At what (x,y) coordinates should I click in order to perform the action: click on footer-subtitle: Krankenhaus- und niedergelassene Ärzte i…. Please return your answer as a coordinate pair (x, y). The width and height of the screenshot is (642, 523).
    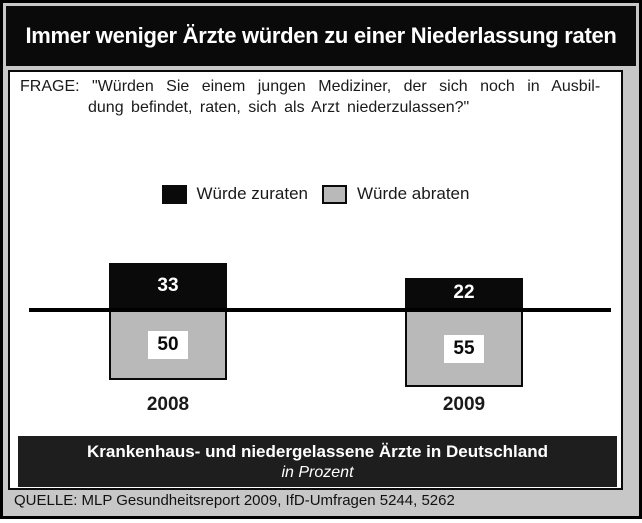
    Looking at the image, I should click on (317, 451).